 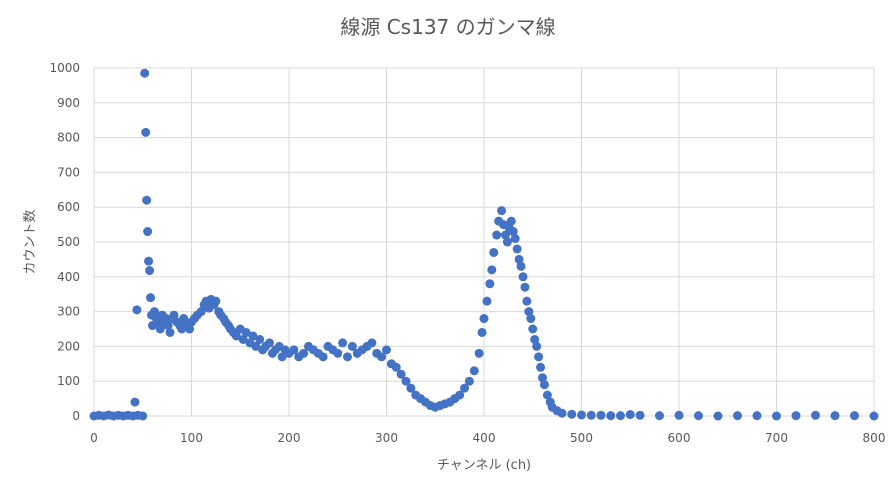 I want to click on y-axis-ticks: 0 100 200 300 400 500 600 700 800 900 1000, so click(x=64, y=242).